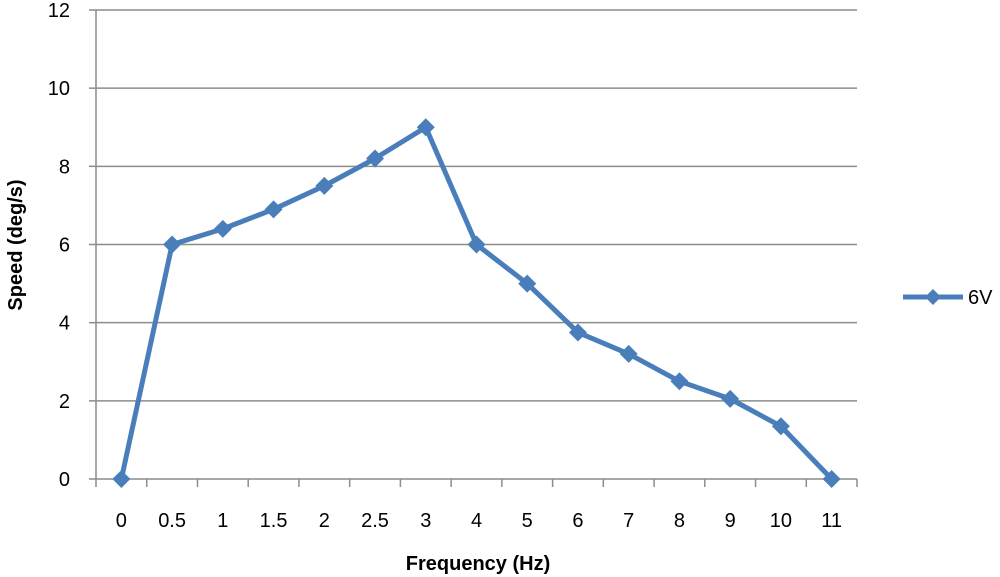 The image size is (1000, 577). Describe the element at coordinates (64, 167) in the screenshot. I see `y-tick-label: 8` at that location.